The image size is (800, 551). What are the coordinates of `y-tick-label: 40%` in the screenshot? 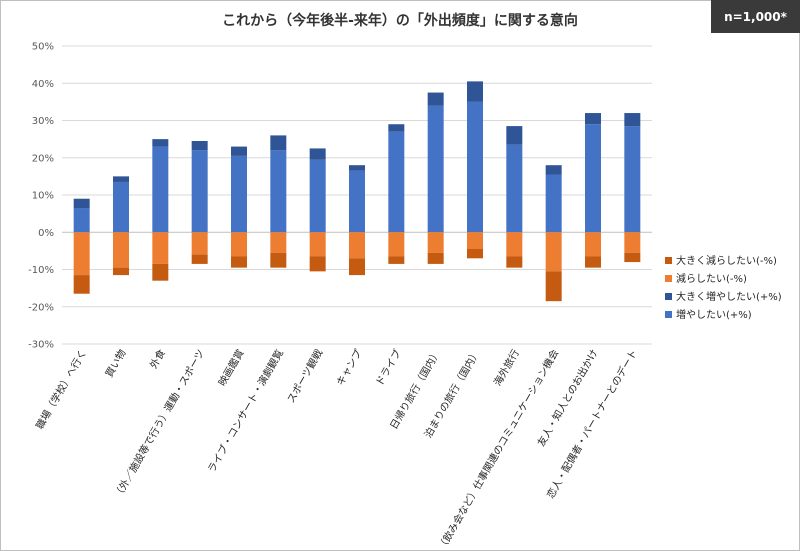 It's located at (43, 84).